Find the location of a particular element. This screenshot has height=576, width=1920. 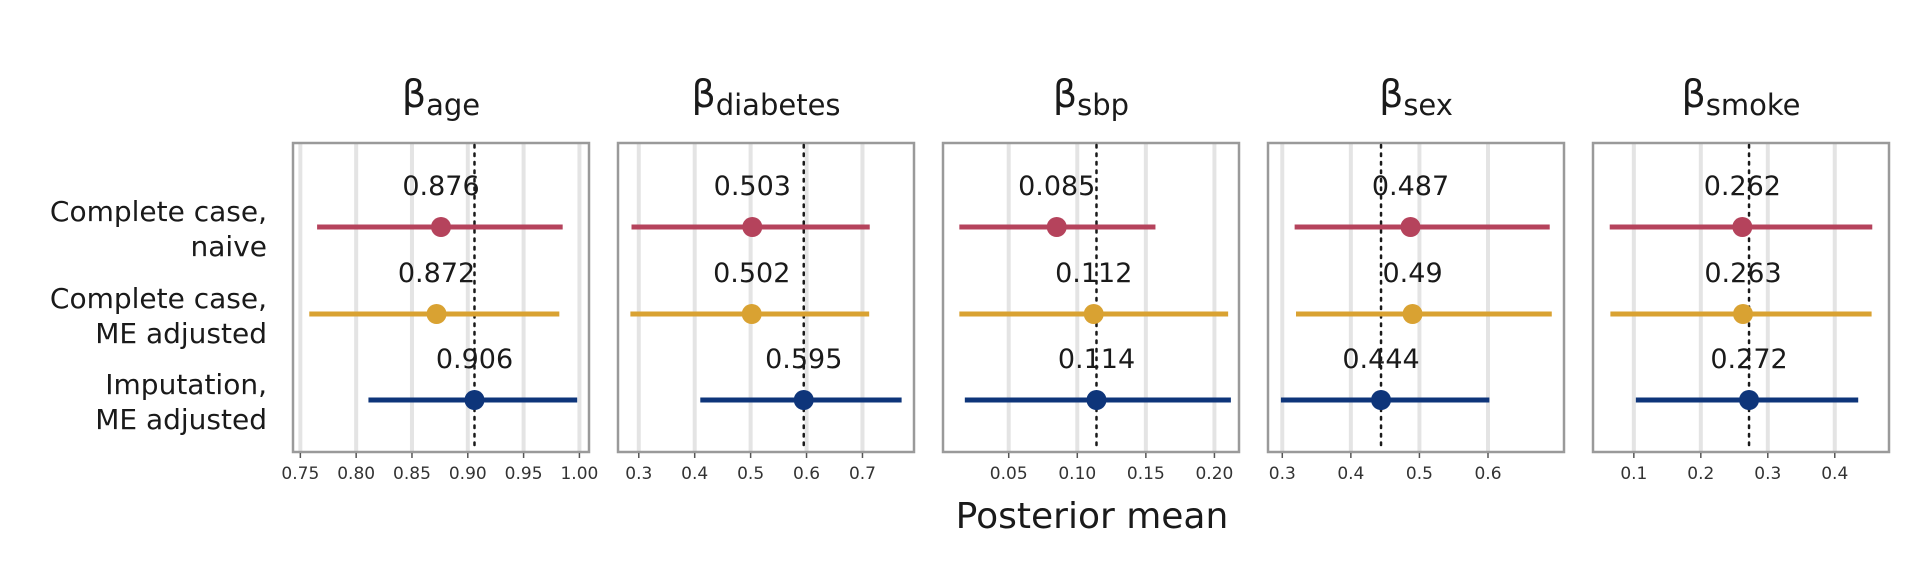

tick-label: 0.90 is located at coordinates (468, 474).